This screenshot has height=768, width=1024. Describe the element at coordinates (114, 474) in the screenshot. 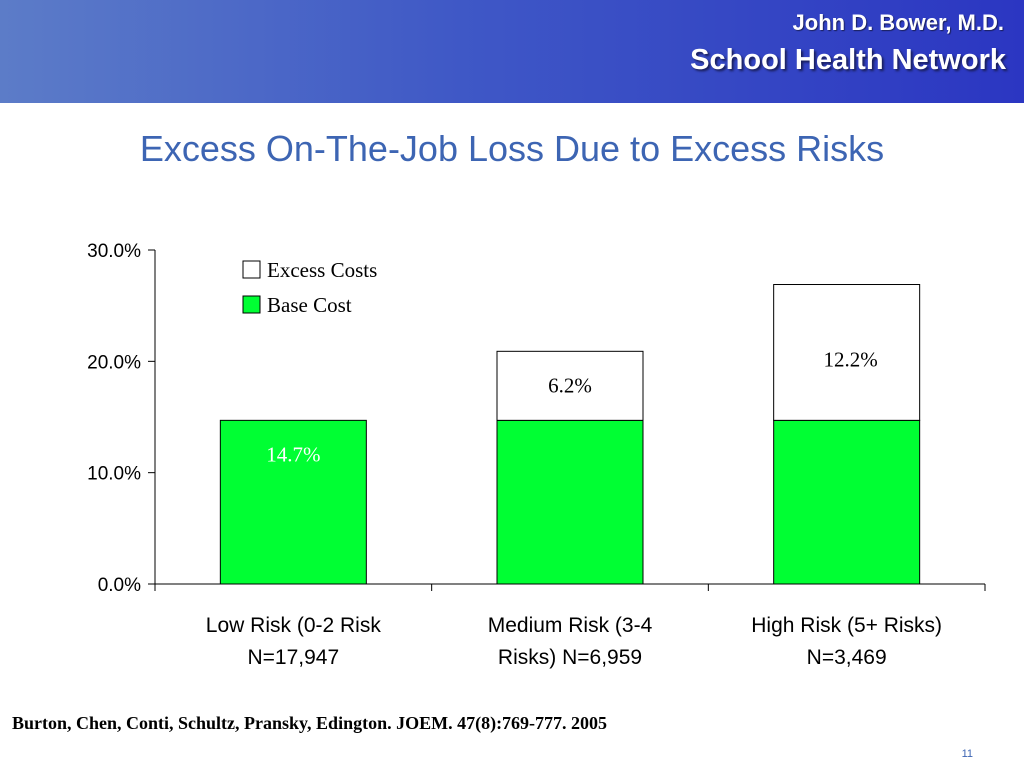

I see `y-tick-label: 10.0%` at that location.